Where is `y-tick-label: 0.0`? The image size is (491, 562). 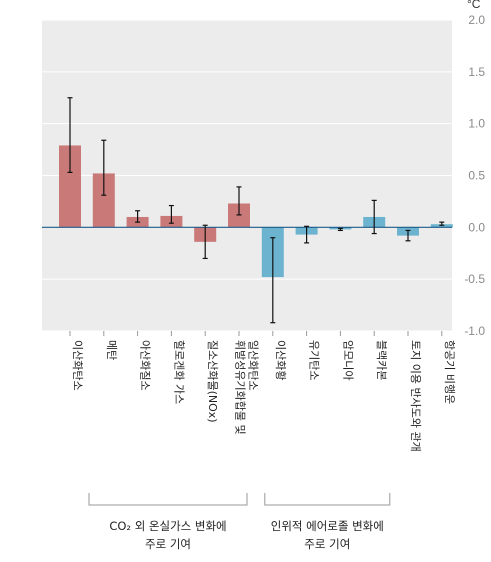
y-tick-label: 0.0 is located at coordinates (476, 227).